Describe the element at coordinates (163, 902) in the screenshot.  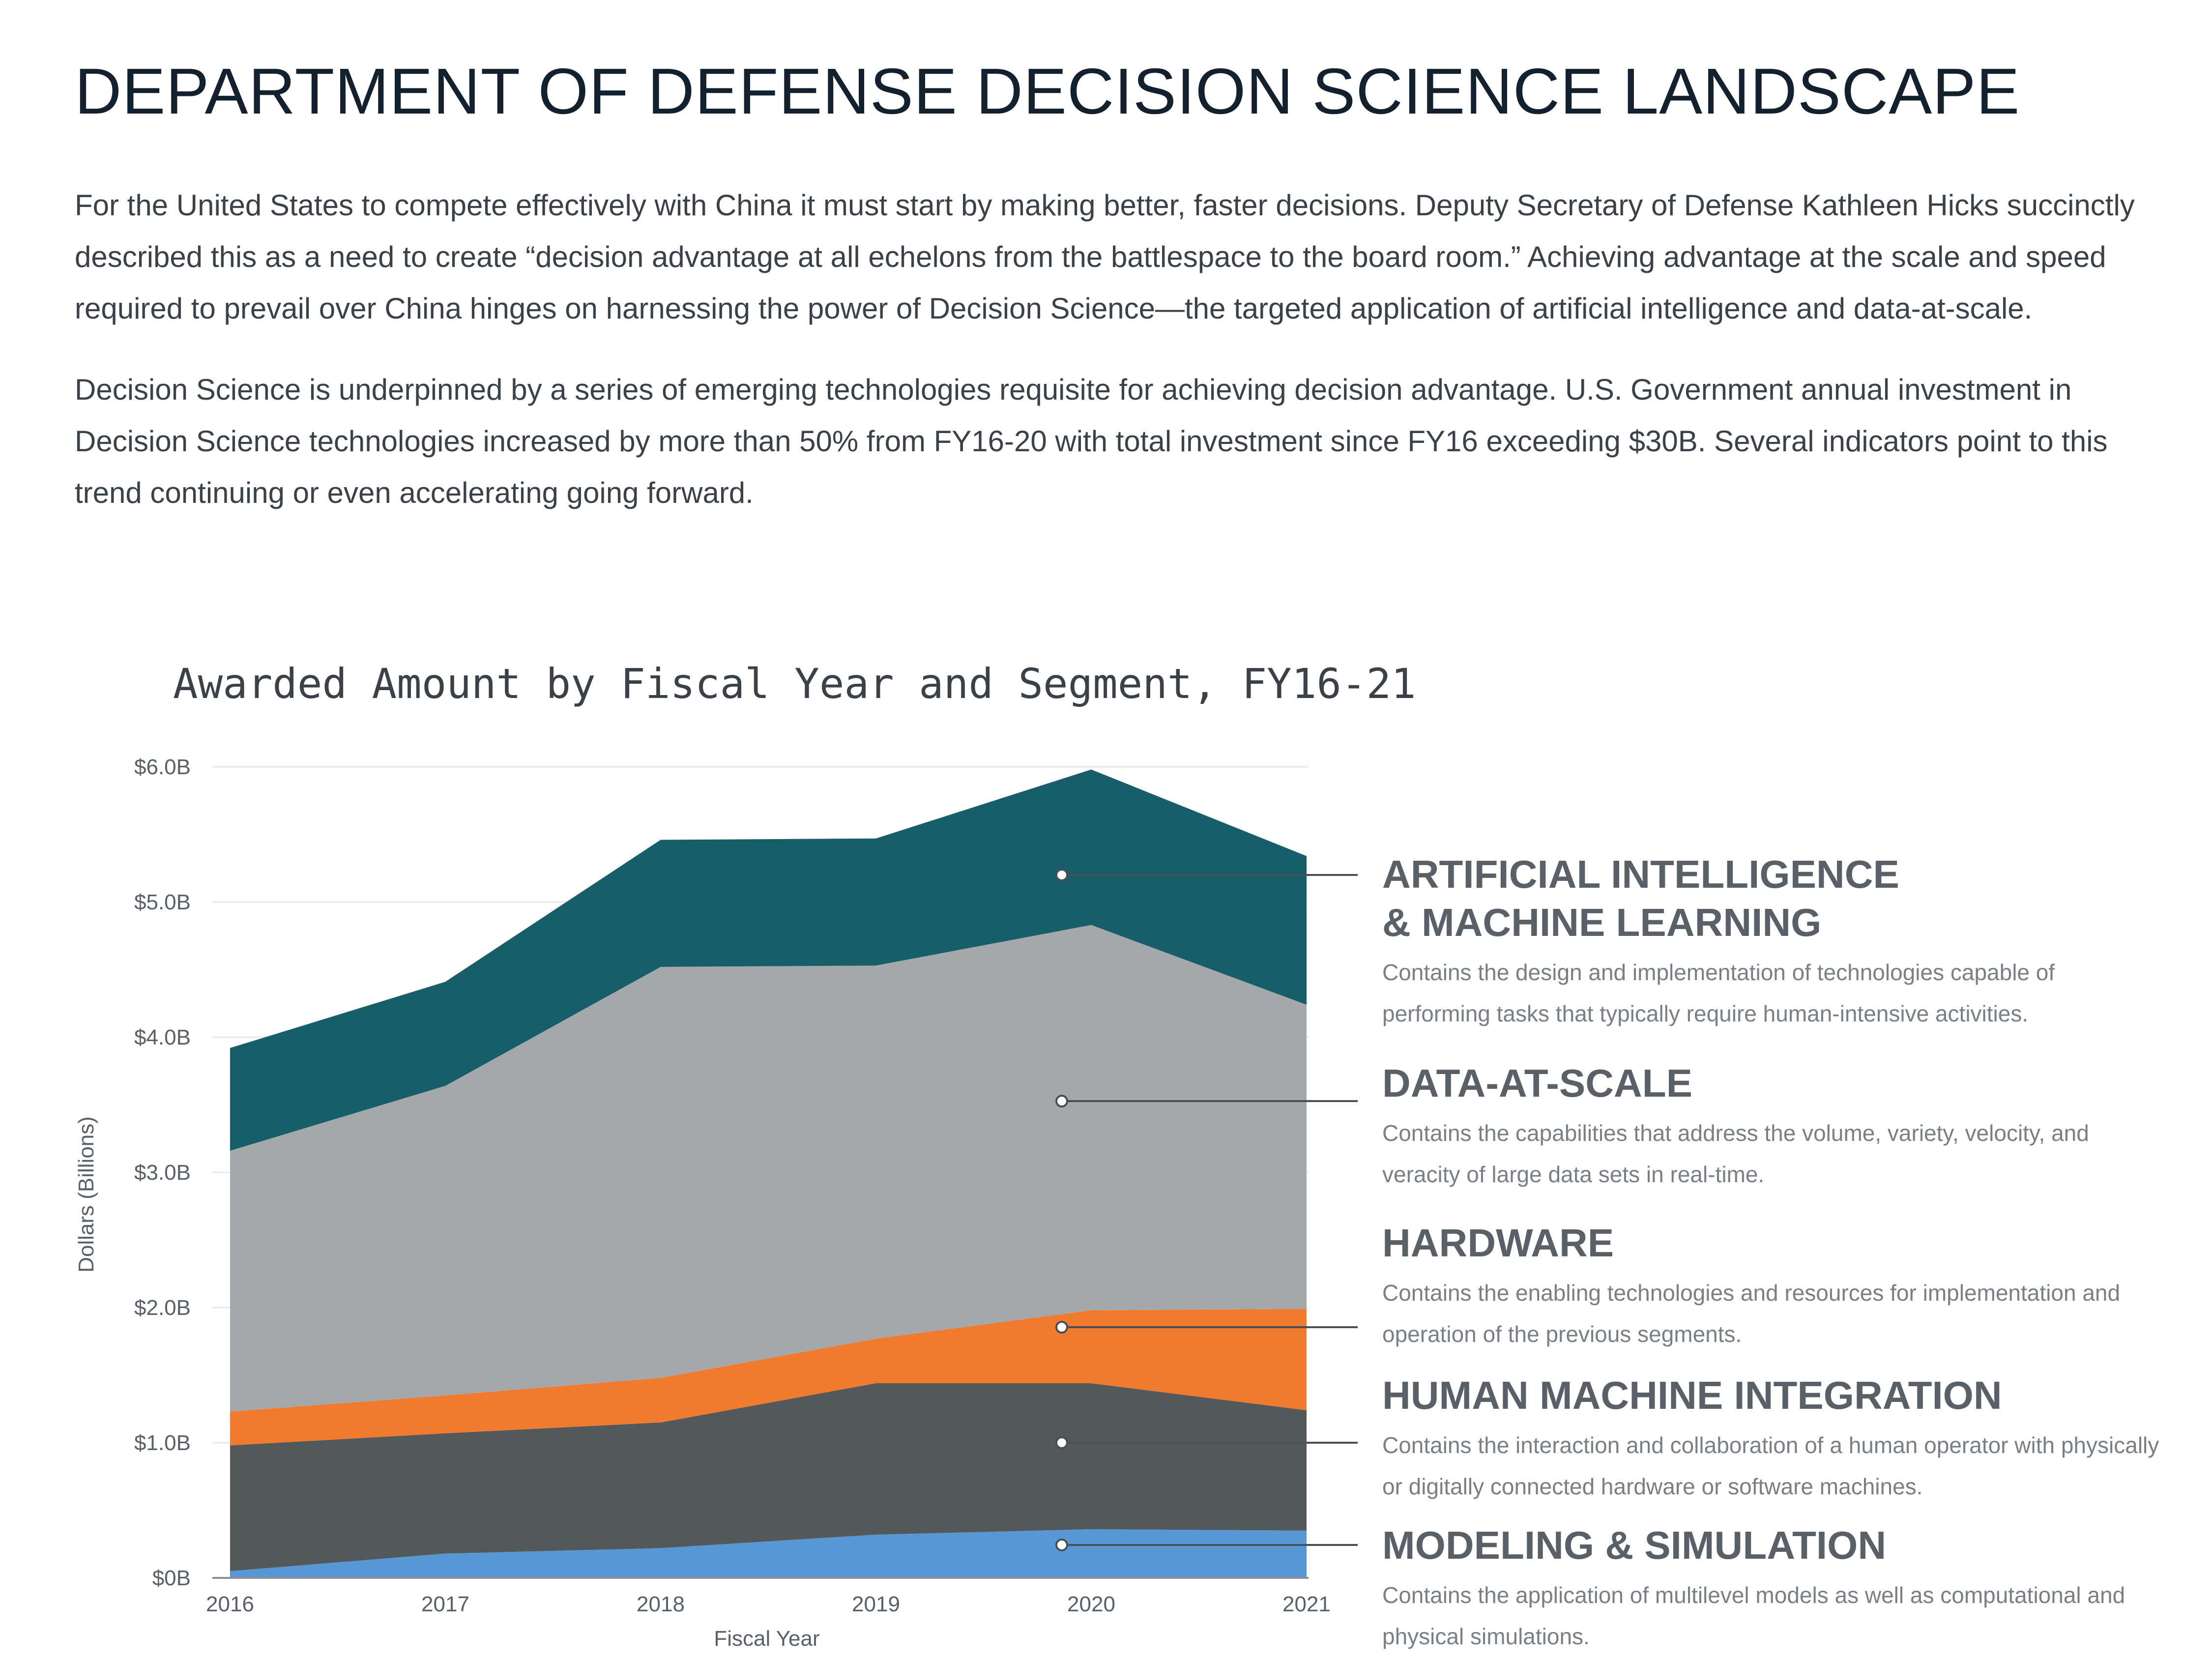
I see `y-tick-label: $5.0B` at that location.